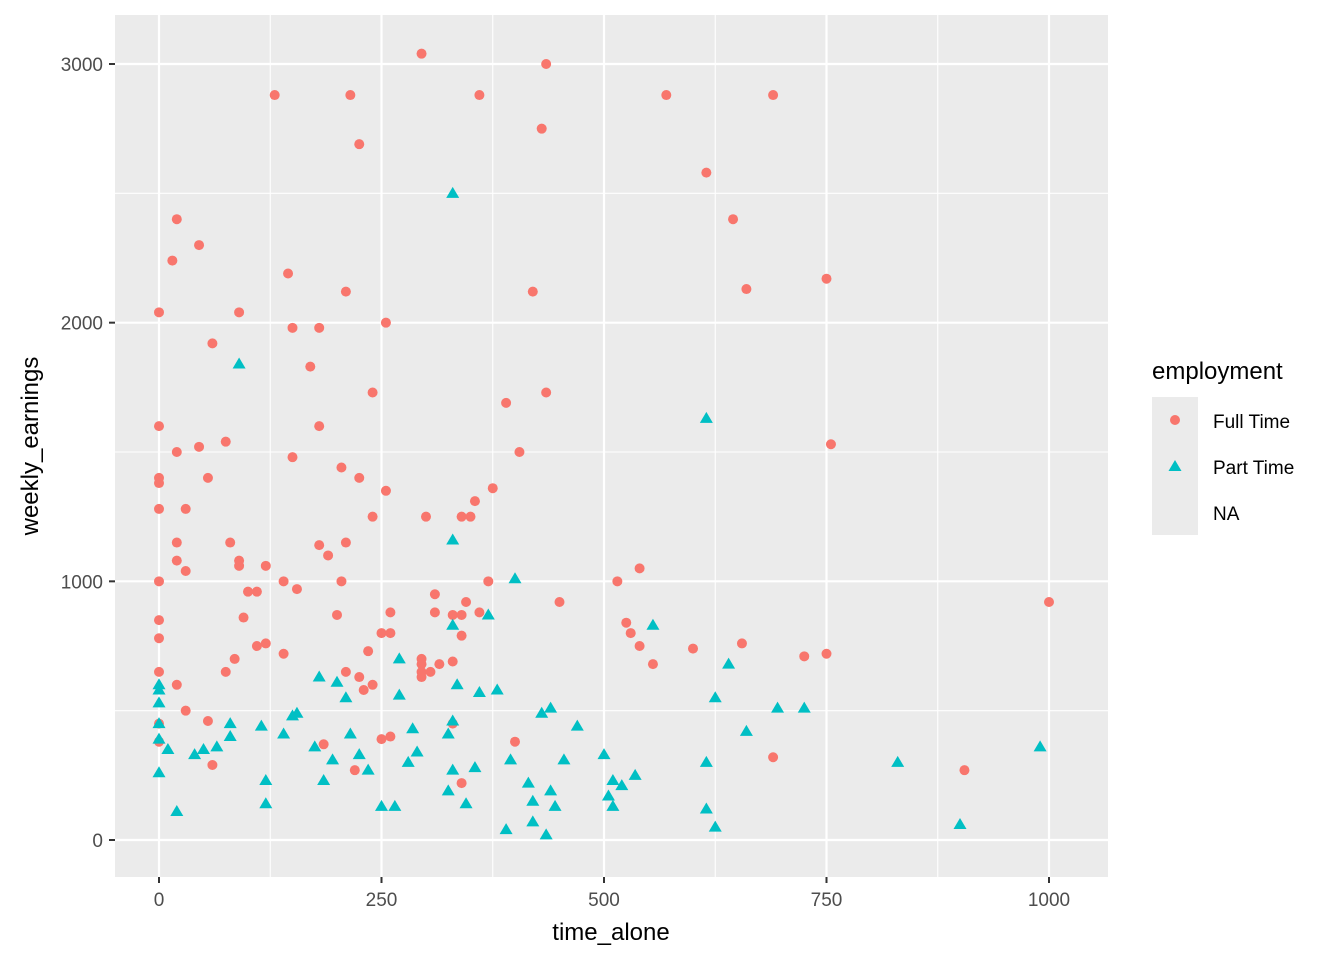 The width and height of the screenshot is (1344, 960). What do you see at coordinates (30, 447) in the screenshot?
I see `y-axis-title: weekly_earnings` at bounding box center [30, 447].